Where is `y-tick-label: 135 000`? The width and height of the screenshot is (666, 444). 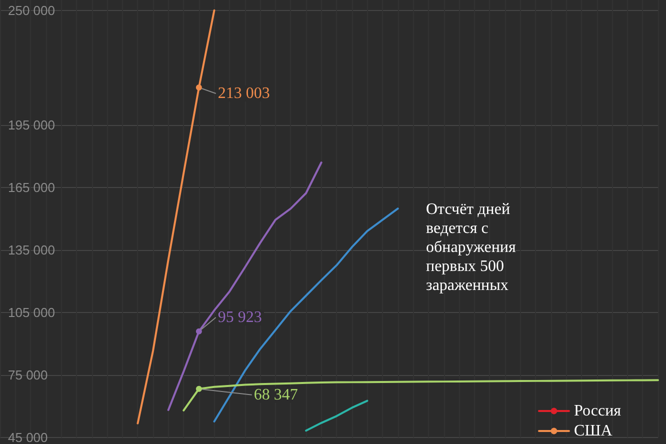
y-tick-label: 135 000 is located at coordinates (31, 250).